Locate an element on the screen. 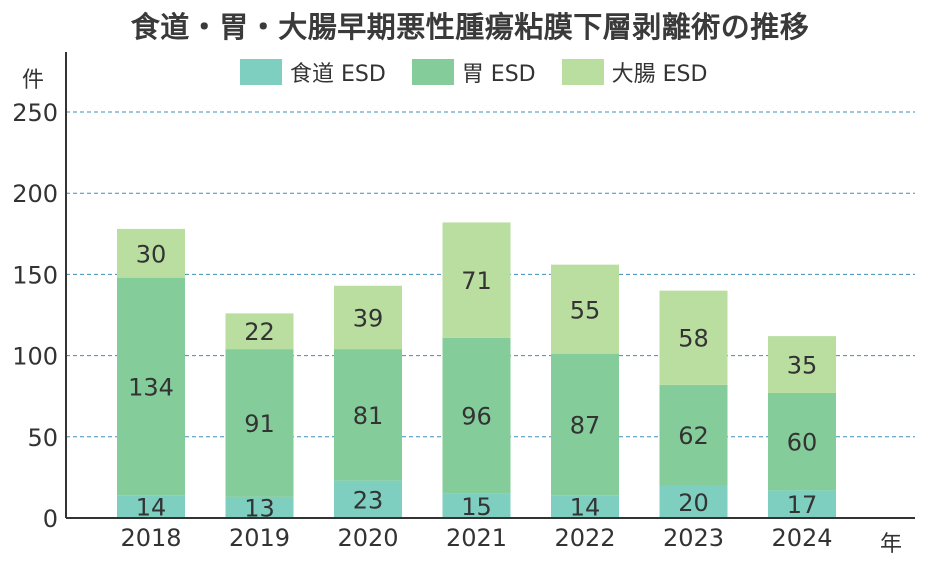 This screenshot has width=940, height=567. x-tick-label-2018: 2018 is located at coordinates (150, 538).